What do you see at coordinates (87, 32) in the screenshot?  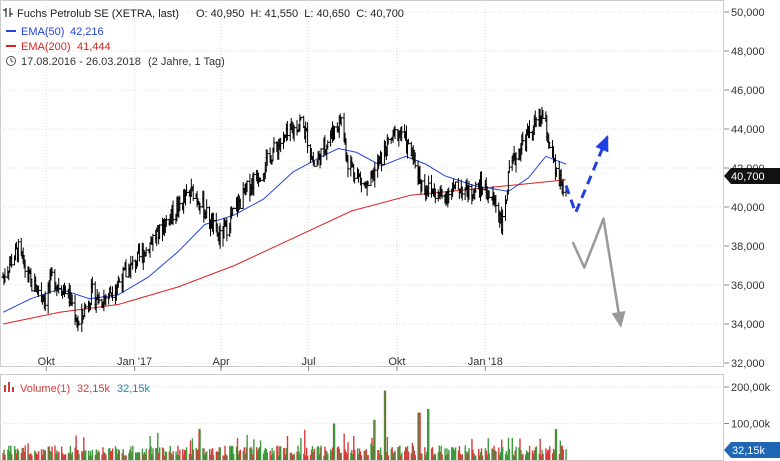 I see `ema50-value: 42,216` at bounding box center [87, 32].